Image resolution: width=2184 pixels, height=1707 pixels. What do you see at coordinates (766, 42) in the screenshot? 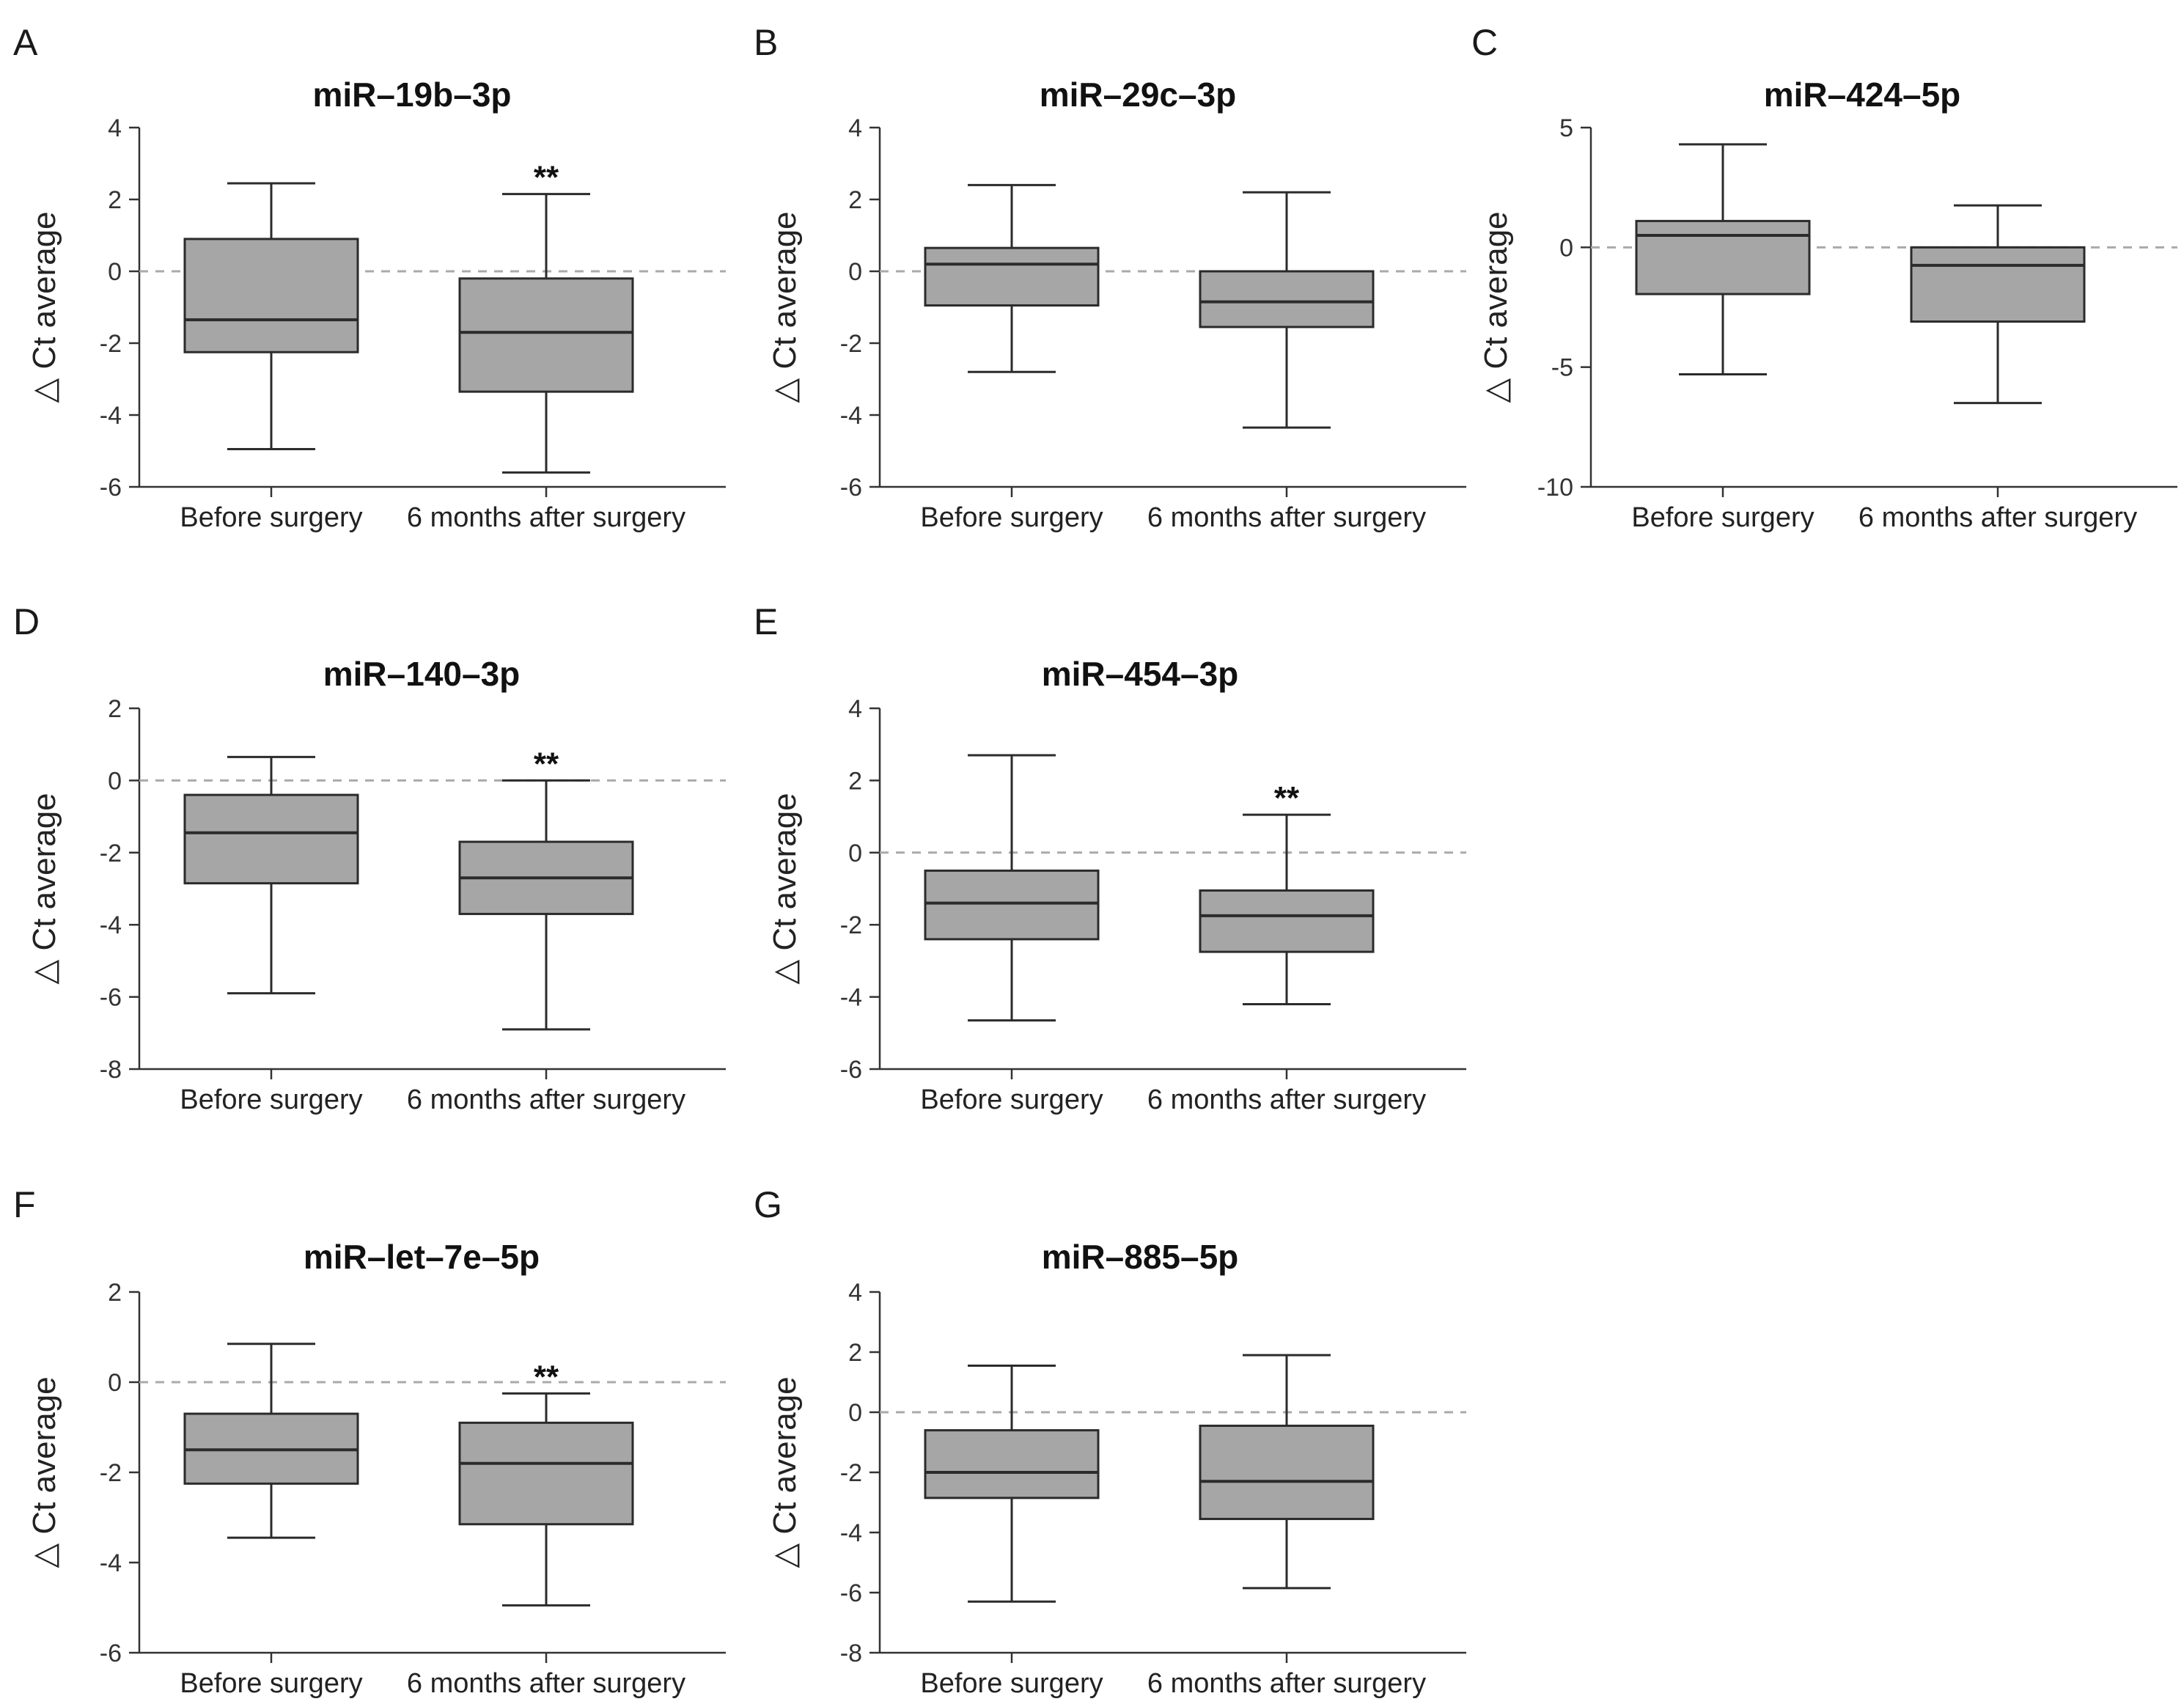
I see `panel-letter: B` at bounding box center [766, 42].